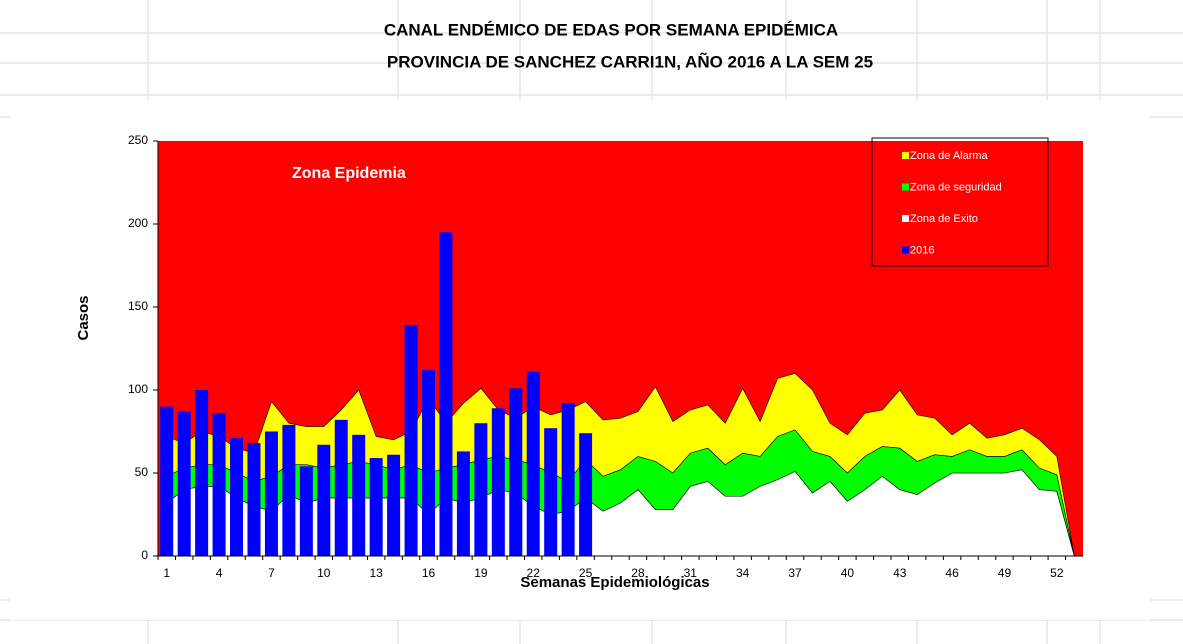 Image resolution: width=1183 pixels, height=644 pixels. What do you see at coordinates (429, 573) in the screenshot?
I see `x-tick-label: 16` at bounding box center [429, 573].